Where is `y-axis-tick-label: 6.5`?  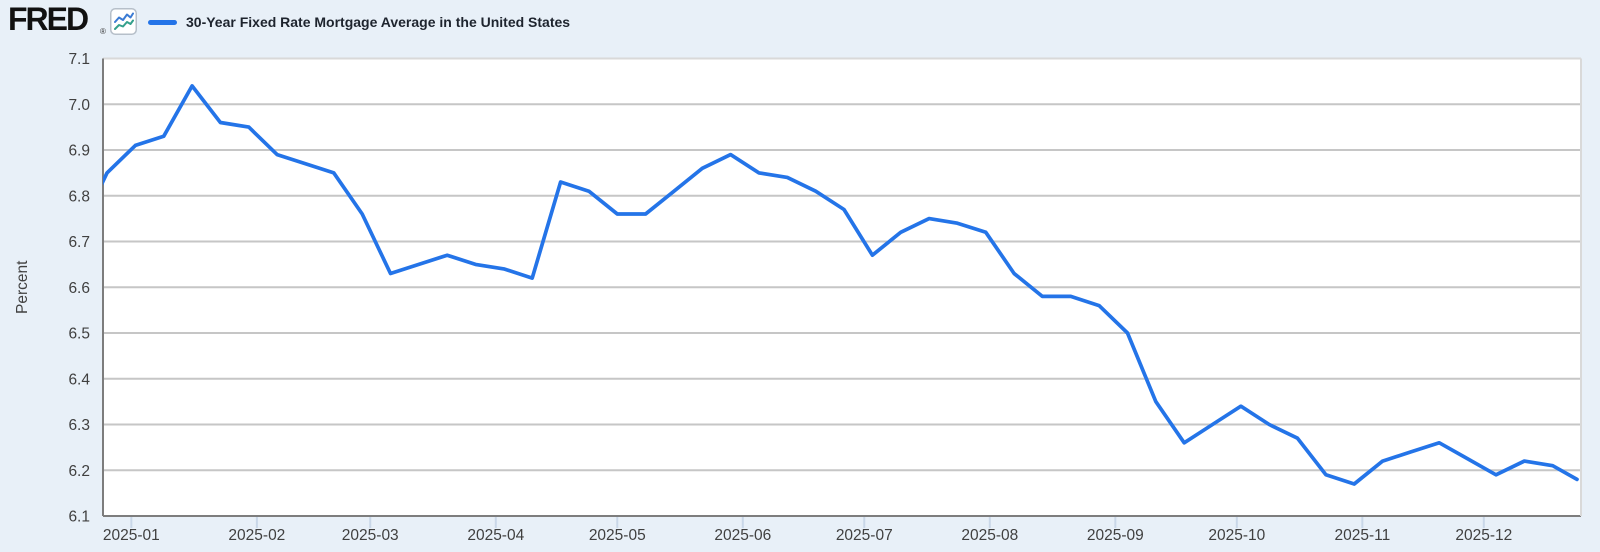 y-axis-tick-label: 6.5 is located at coordinates (79, 334).